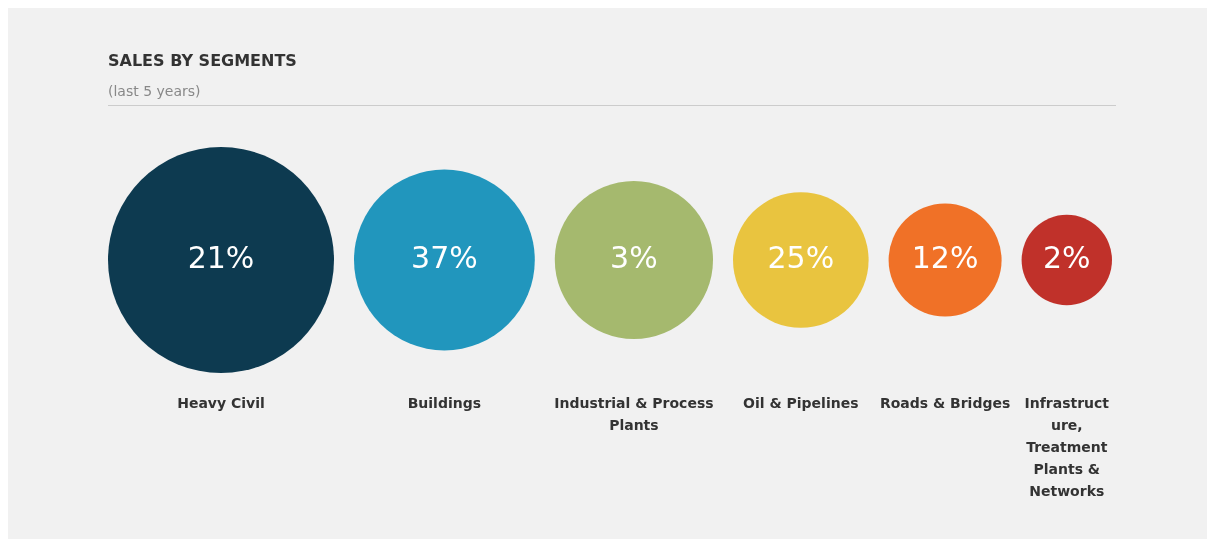 Image resolution: width=1215 pixels, height=547 pixels. What do you see at coordinates (202, 60) in the screenshot?
I see `text: SALES BY SEGMENTS` at bounding box center [202, 60].